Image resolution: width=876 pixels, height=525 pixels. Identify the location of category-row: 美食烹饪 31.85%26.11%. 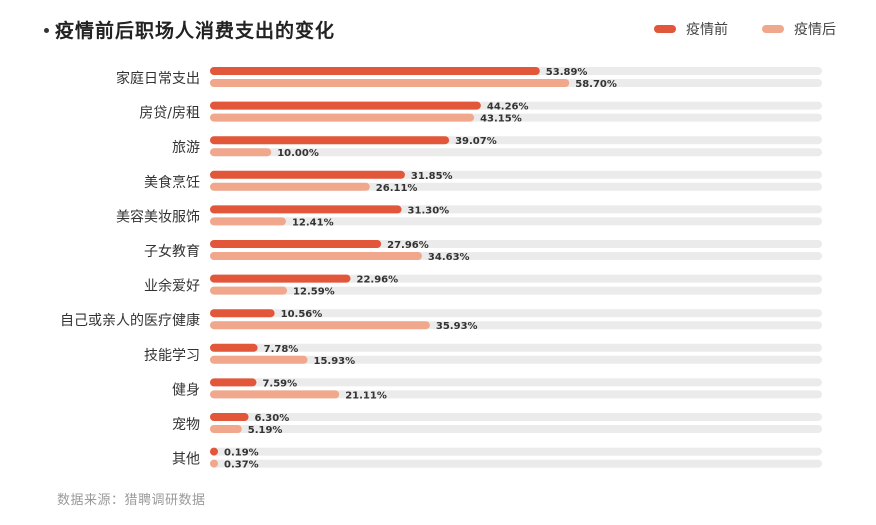
(483, 182).